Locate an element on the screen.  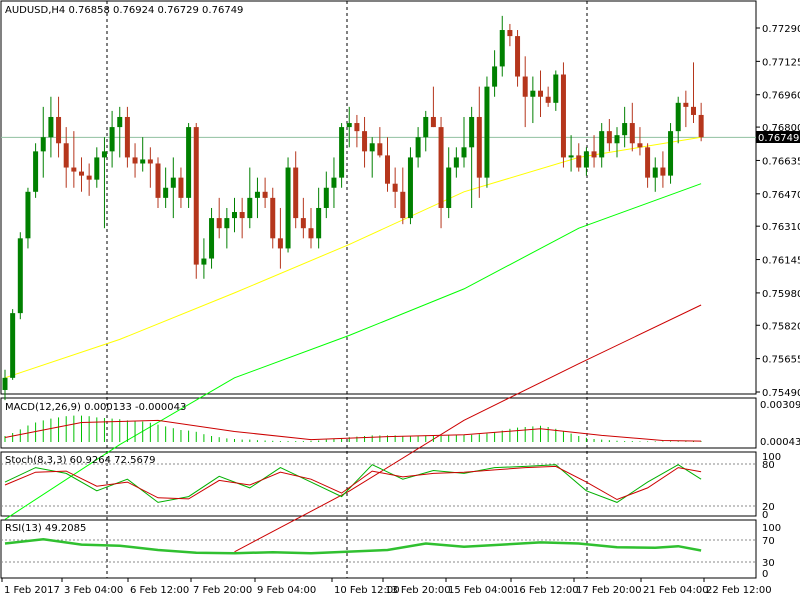
price-tick-label: 0.75980 is located at coordinates (781, 294).